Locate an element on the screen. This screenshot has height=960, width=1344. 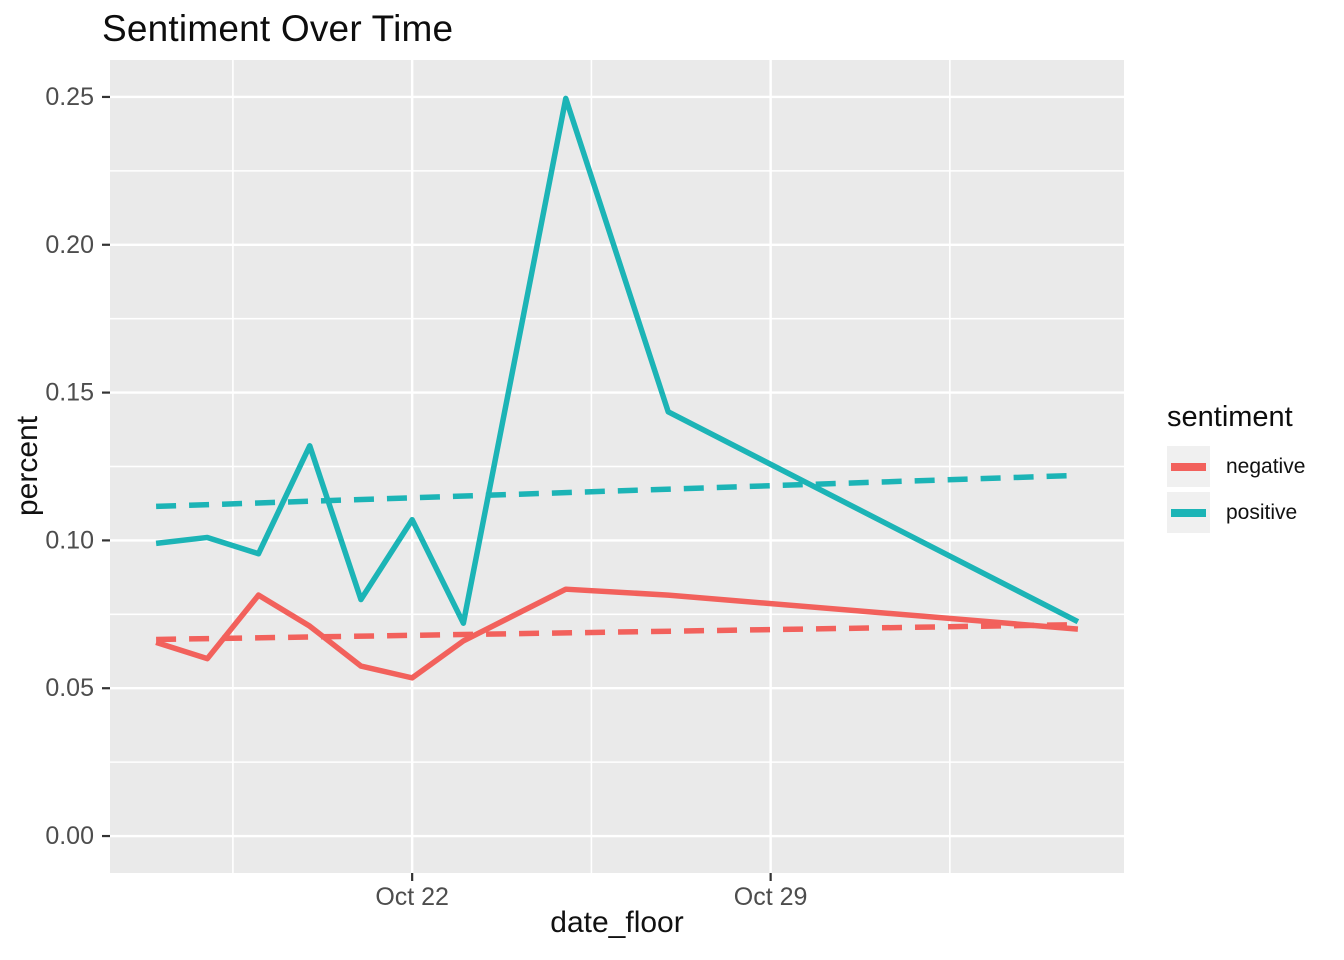
negative-line is located at coordinates (617, 633).